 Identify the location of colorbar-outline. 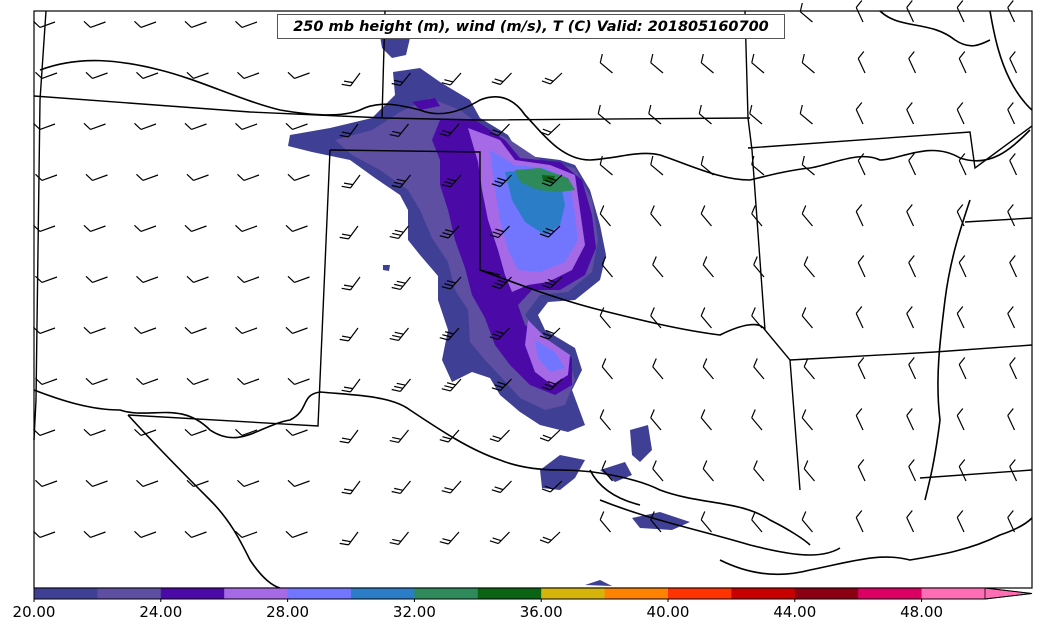
(533, 593).